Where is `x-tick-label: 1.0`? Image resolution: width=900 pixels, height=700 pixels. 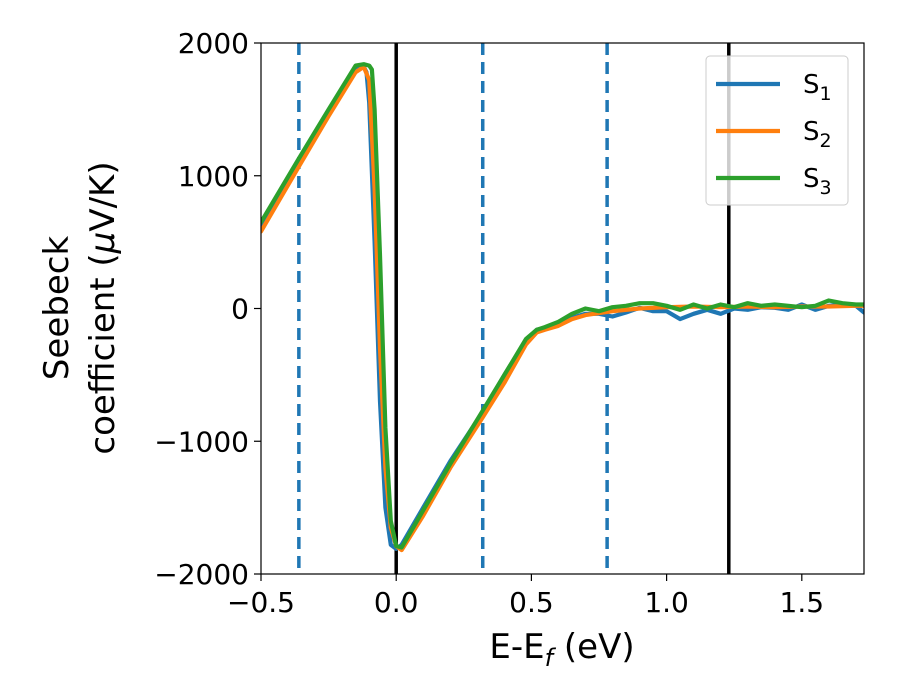
x-tick-label: 1.0 is located at coordinates (666, 602).